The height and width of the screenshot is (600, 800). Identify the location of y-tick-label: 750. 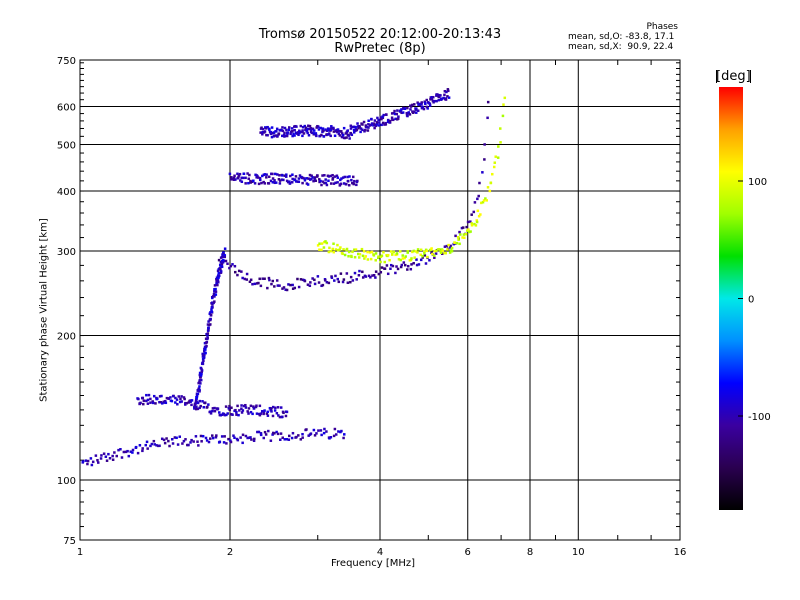
(66, 61).